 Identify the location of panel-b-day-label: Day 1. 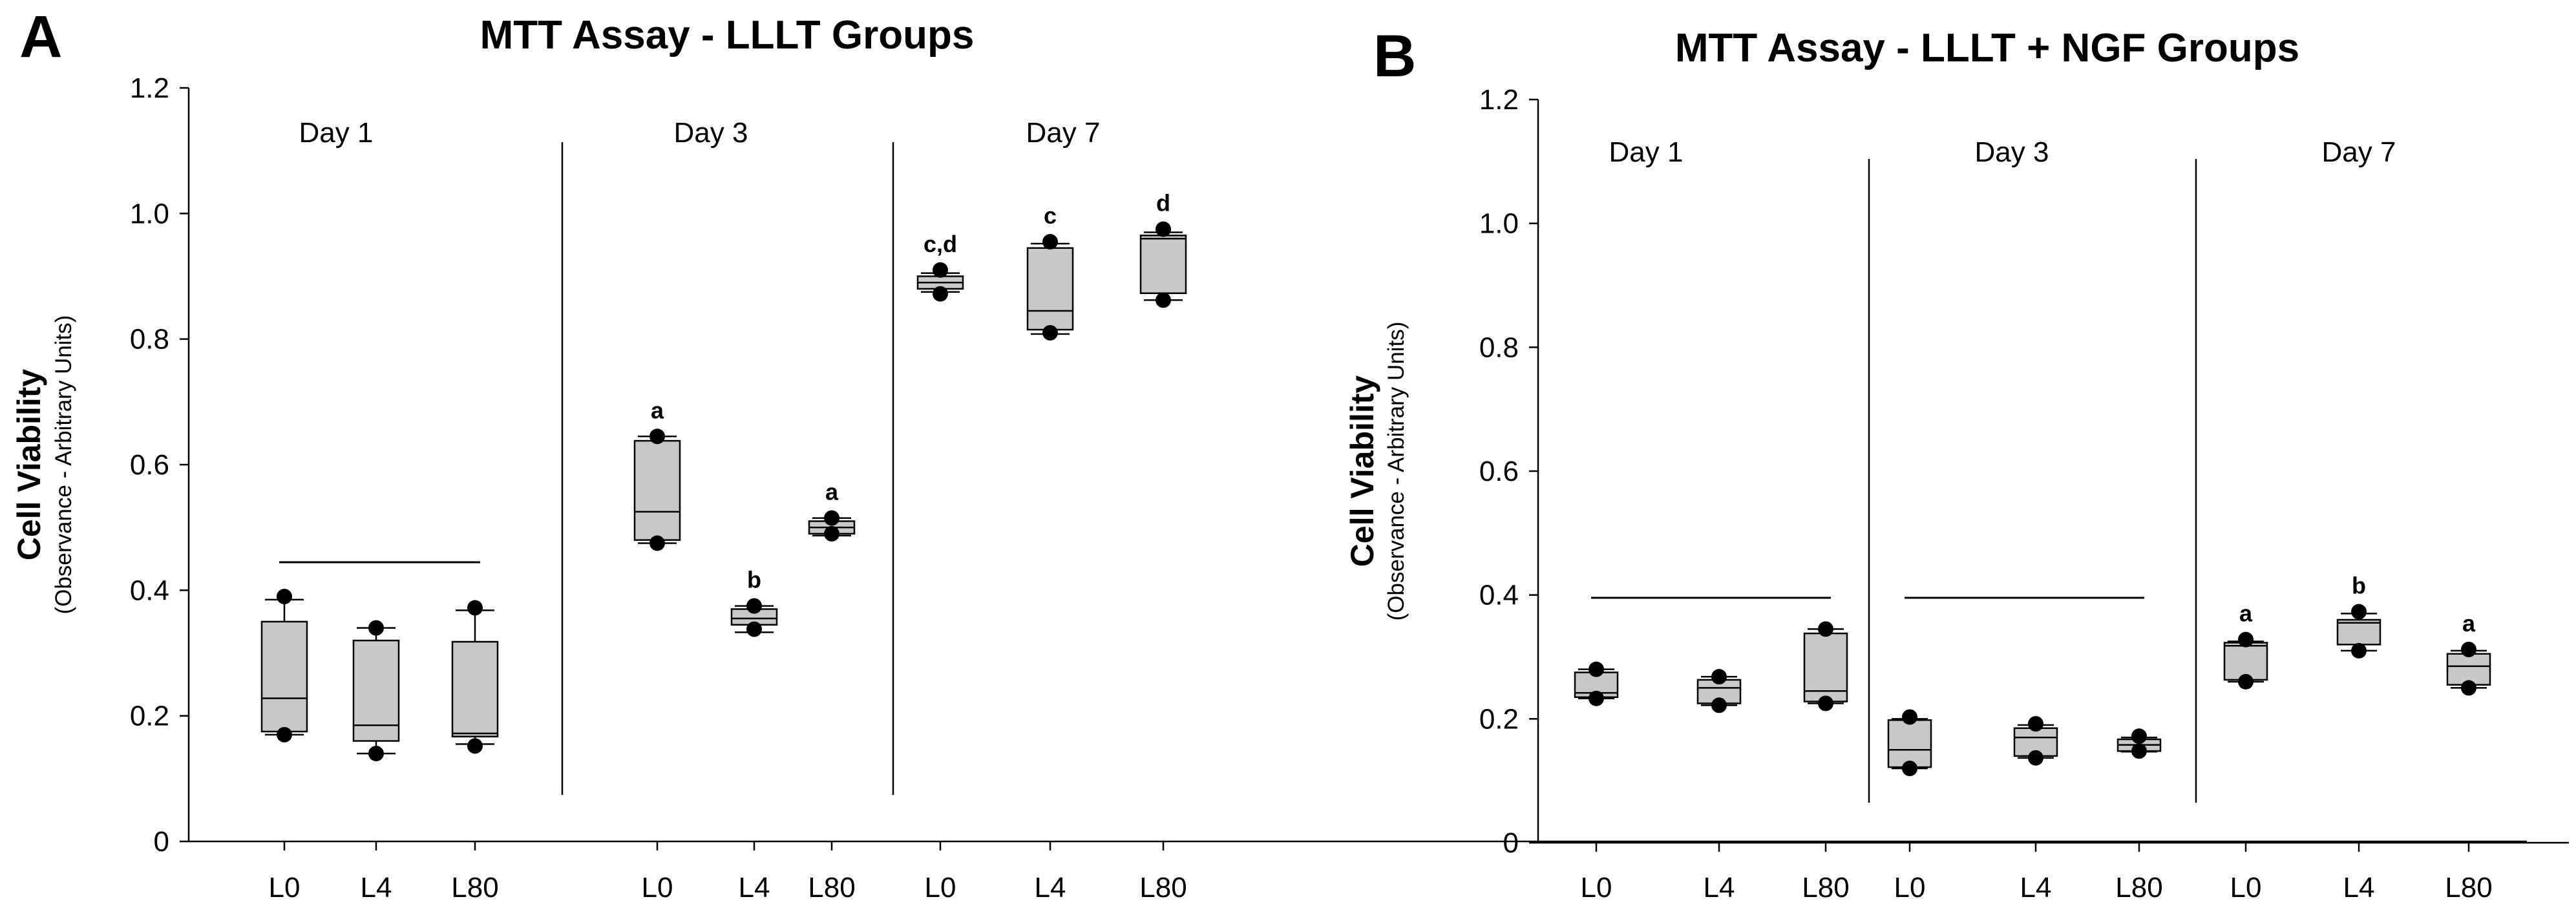
(1646, 152).